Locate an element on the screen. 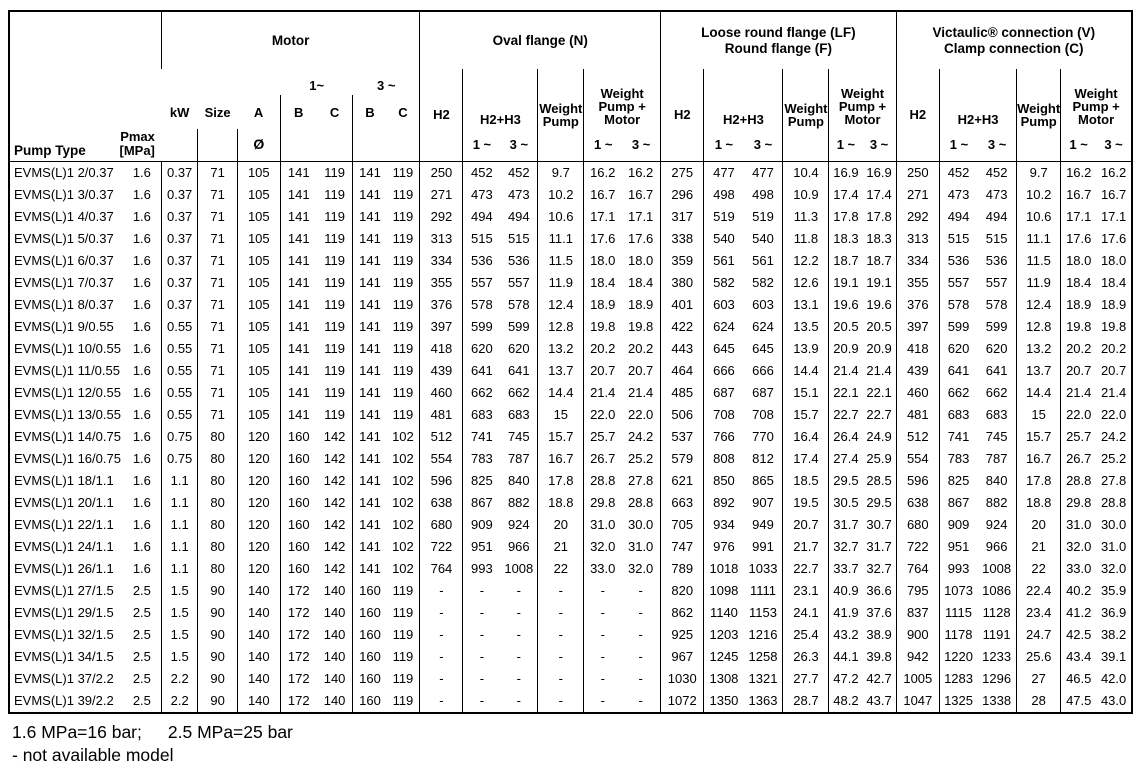  cell-lf-h2h3-1ph: 645 is located at coordinates (723, 348).